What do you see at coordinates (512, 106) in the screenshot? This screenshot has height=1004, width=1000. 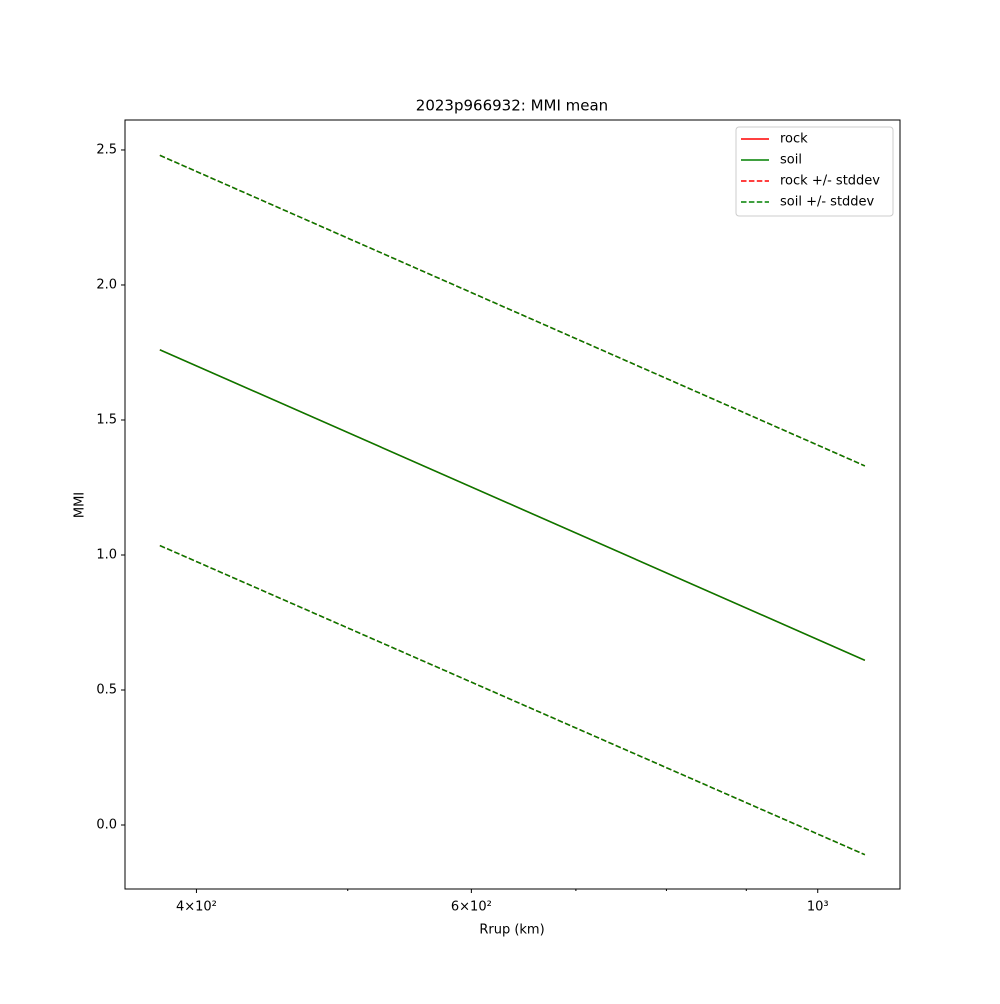 I see `chart-title: 2023p966932: MMI mean` at bounding box center [512, 106].